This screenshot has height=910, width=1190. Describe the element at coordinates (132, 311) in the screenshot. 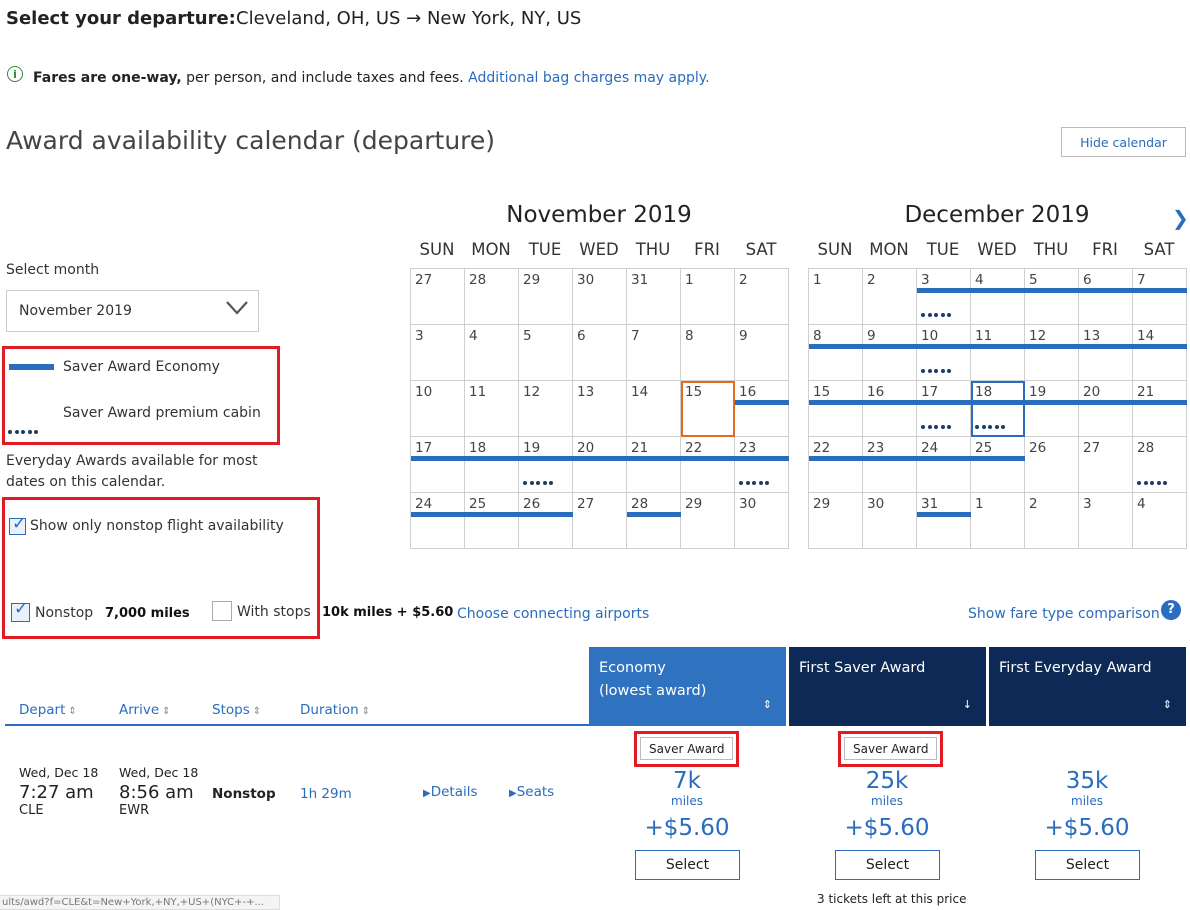

I see `month-select: November 2019` at that location.